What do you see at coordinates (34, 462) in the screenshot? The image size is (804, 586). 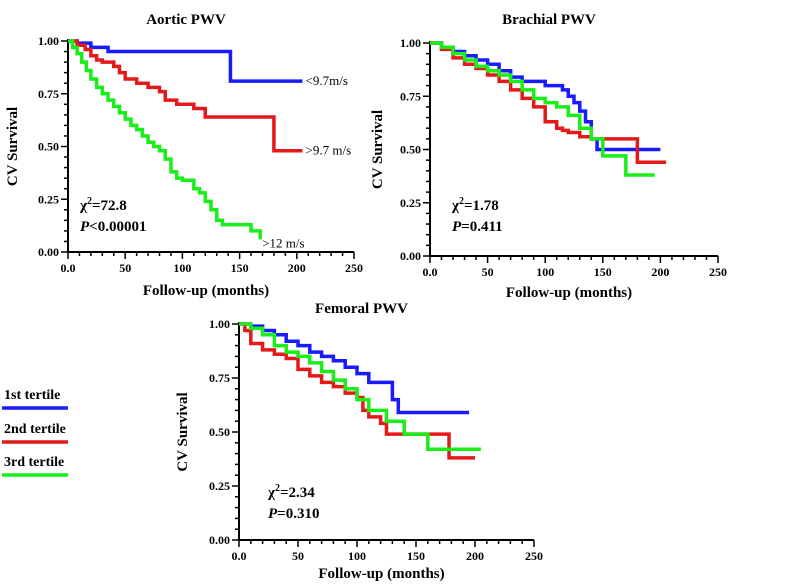 I see `legend-label: 3rd tertile` at bounding box center [34, 462].